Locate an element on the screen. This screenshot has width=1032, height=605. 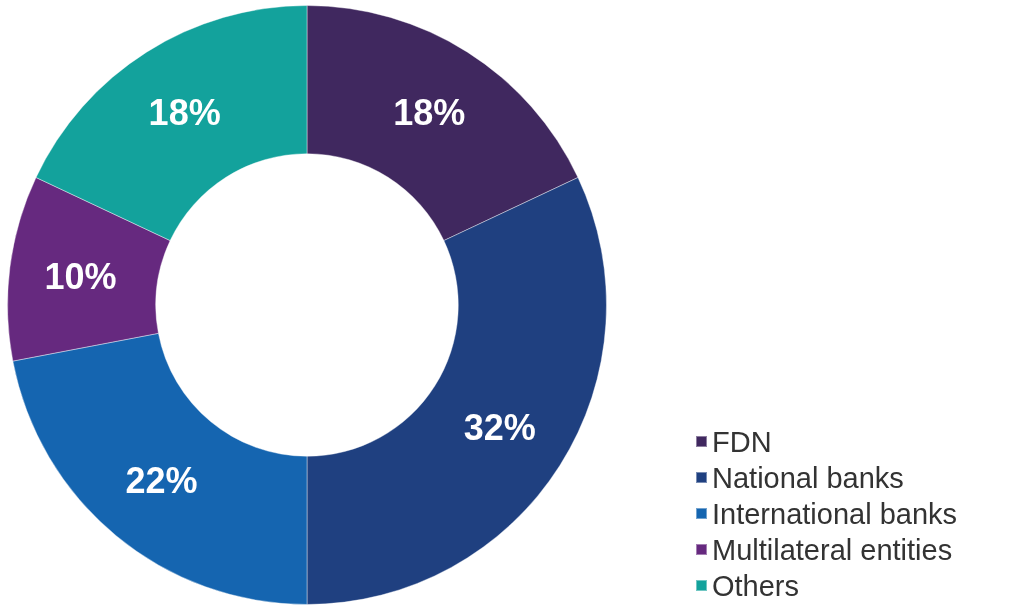
legend-label: Multilateral entities is located at coordinates (832, 549).